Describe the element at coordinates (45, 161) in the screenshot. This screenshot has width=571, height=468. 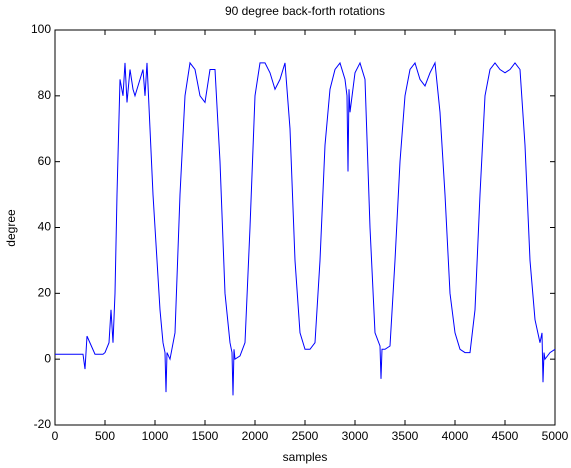
I see `y-tick-label: 60` at that location.